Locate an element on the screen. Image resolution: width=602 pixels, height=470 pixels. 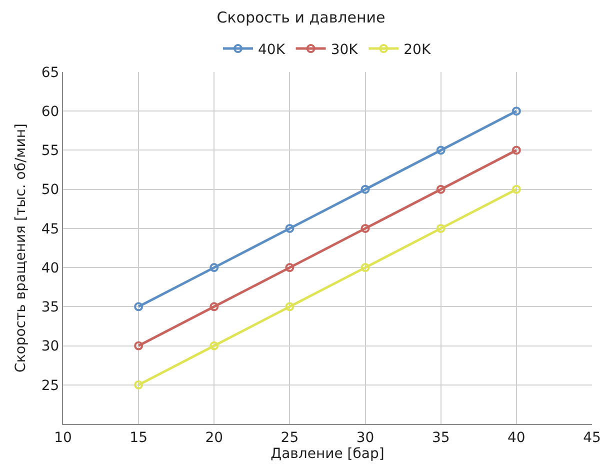
x-tick-label: 45 is located at coordinates (592, 438).